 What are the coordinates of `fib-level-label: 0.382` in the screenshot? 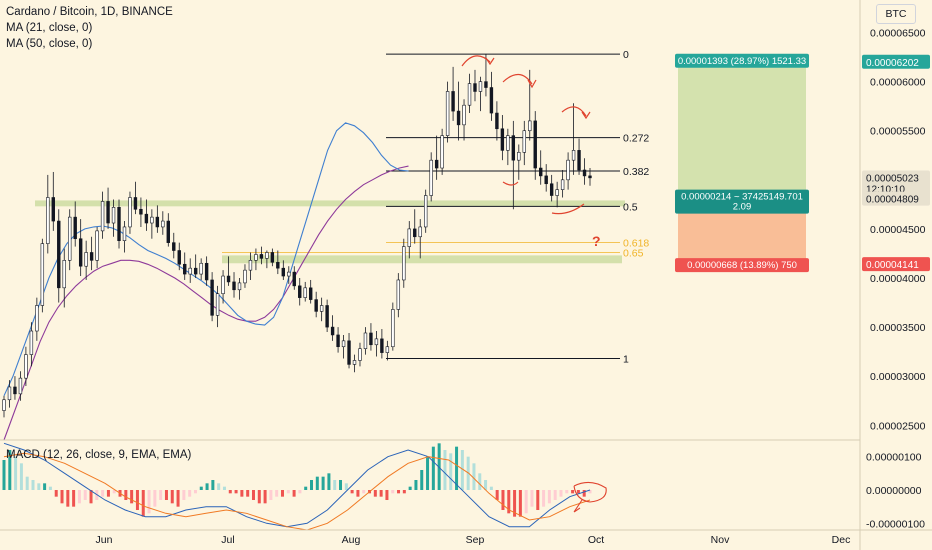 It's located at (636, 172).